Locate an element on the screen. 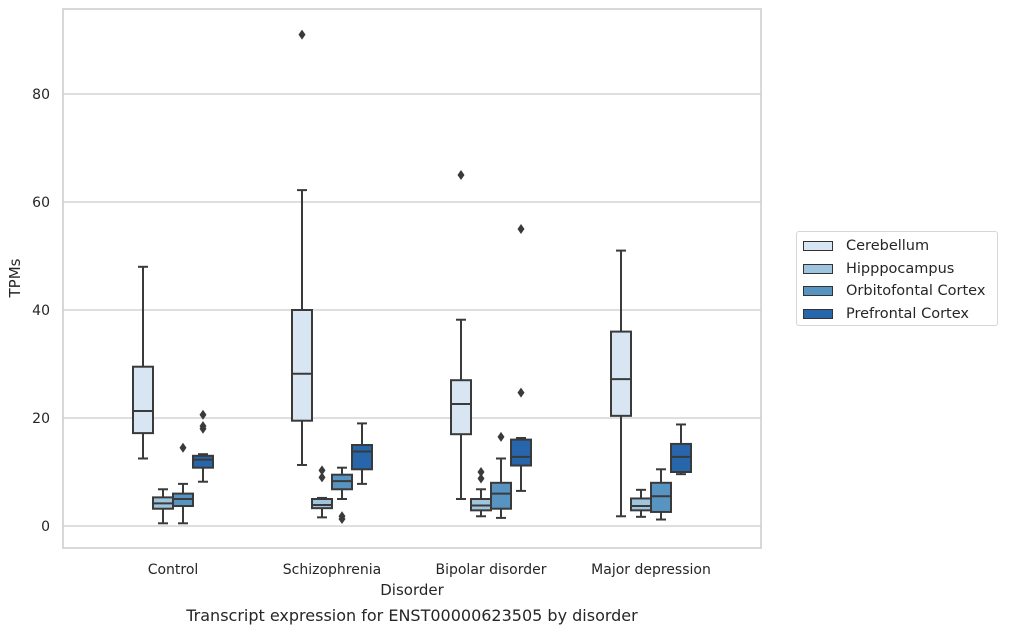 The image size is (1009, 634). y-axis-label: TPMs is located at coordinates (15, 278).